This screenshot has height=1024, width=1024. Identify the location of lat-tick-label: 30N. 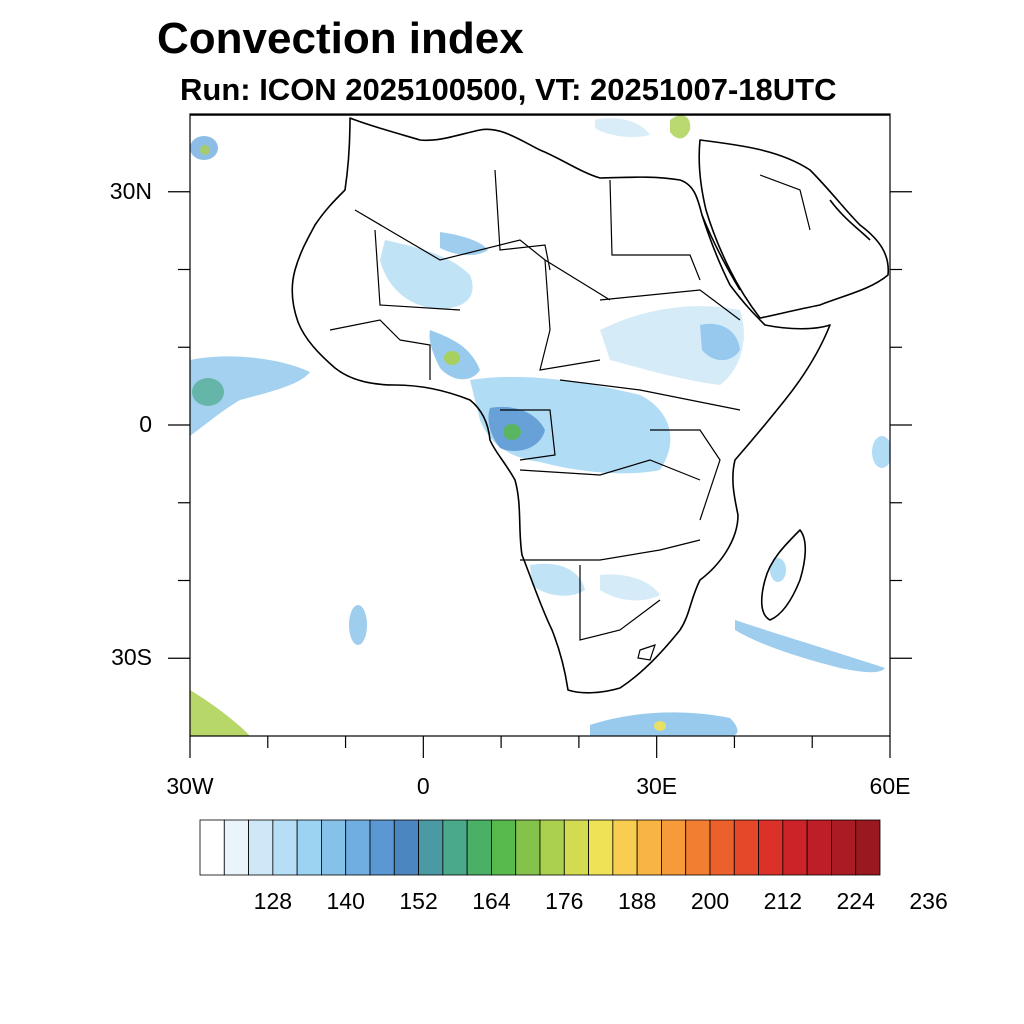
(130, 190).